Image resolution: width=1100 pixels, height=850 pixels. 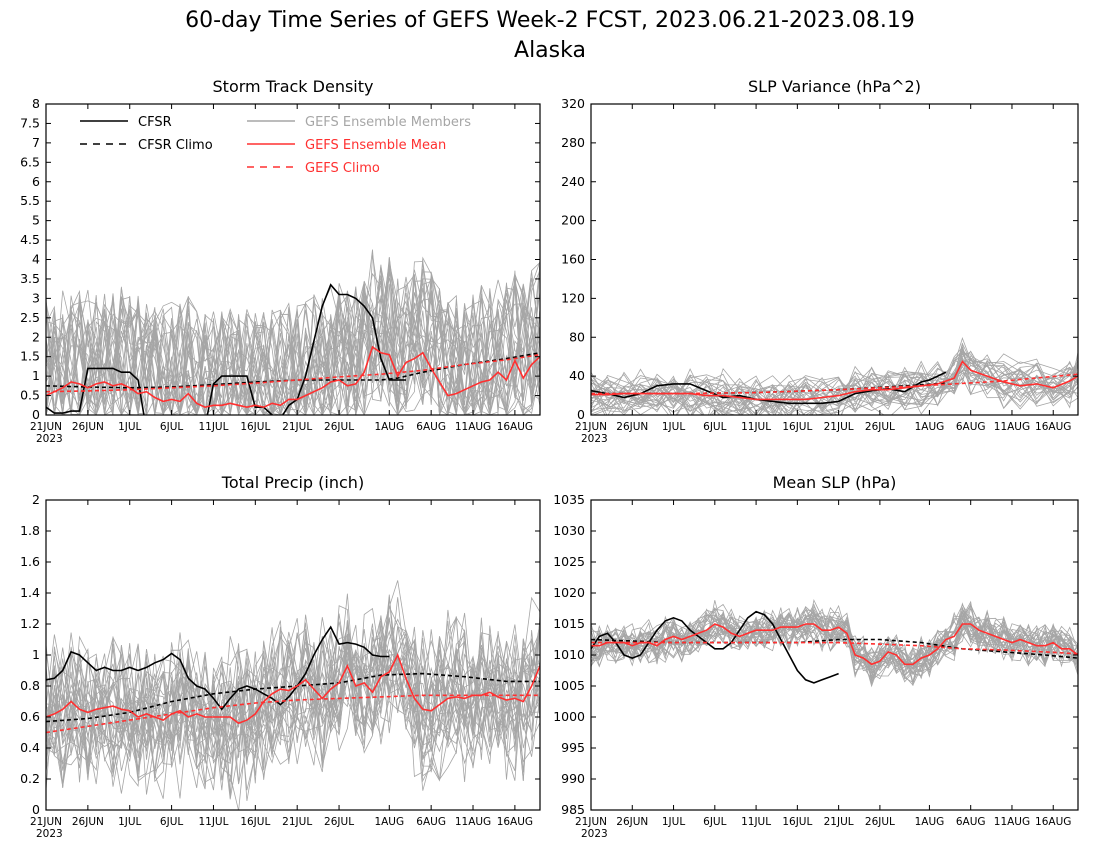 What do you see at coordinates (573, 220) in the screenshot?
I see `y-tick-label: 200` at bounding box center [573, 220].